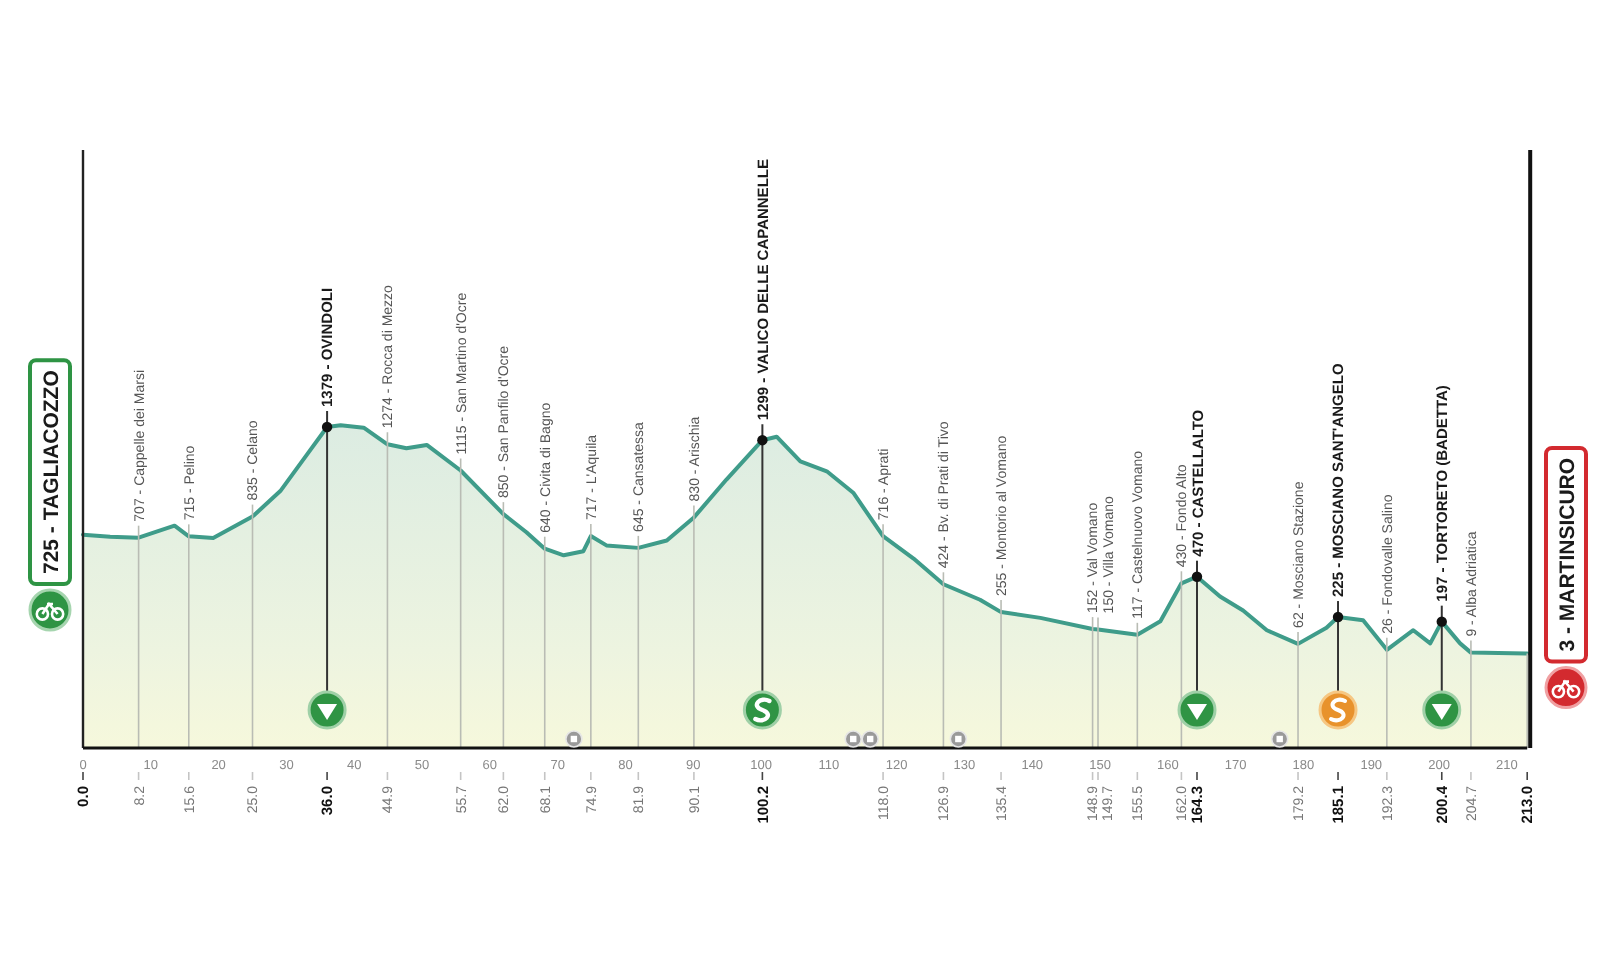 The height and width of the screenshot is (968, 1600). I want to click on data-label: 3 - MARTINSICURO, so click(1567, 554).